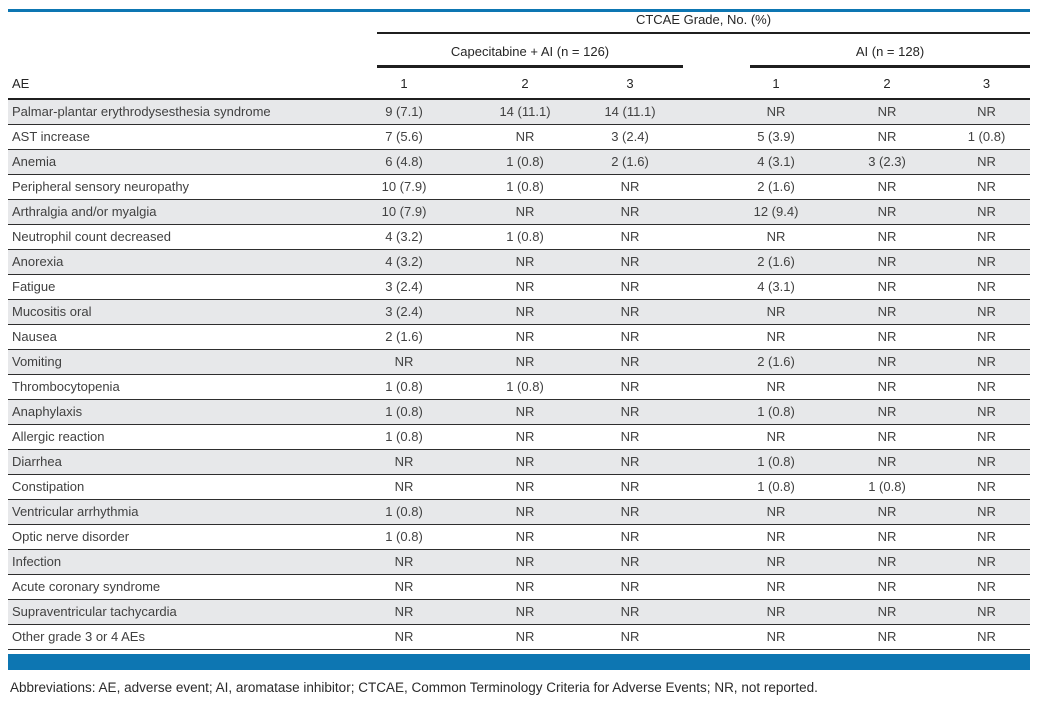 This screenshot has width=1043, height=724. What do you see at coordinates (37, 461) in the screenshot?
I see `ae-label: Diarrhea` at bounding box center [37, 461].